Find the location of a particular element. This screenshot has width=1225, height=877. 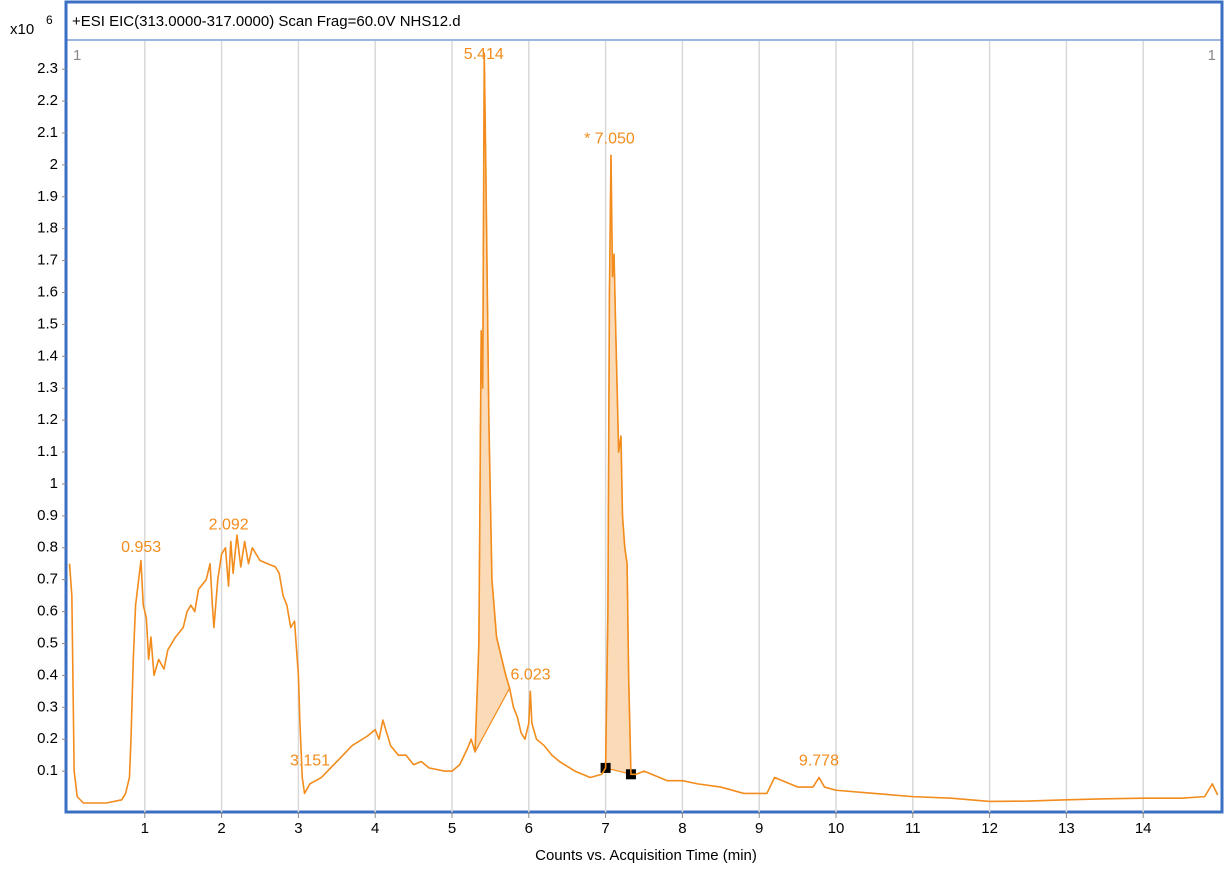

x-tick-label: 4 is located at coordinates (375, 828).